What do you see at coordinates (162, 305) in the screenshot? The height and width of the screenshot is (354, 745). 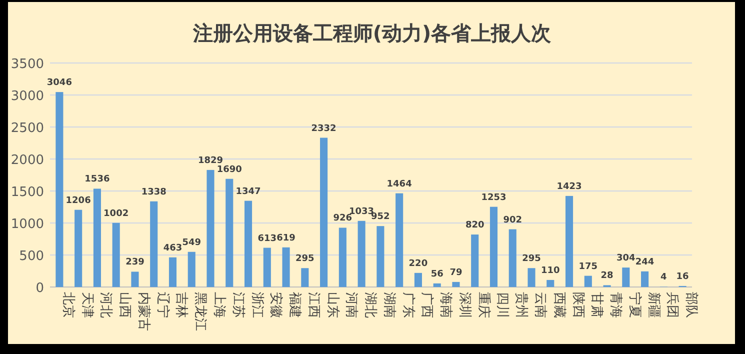 I see `x-tick-label: 辽宁` at bounding box center [162, 305].